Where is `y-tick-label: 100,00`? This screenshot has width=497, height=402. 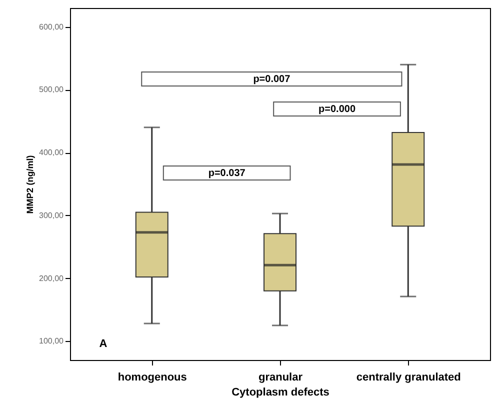 y-tick-label: 100,00 is located at coordinates (51, 341).